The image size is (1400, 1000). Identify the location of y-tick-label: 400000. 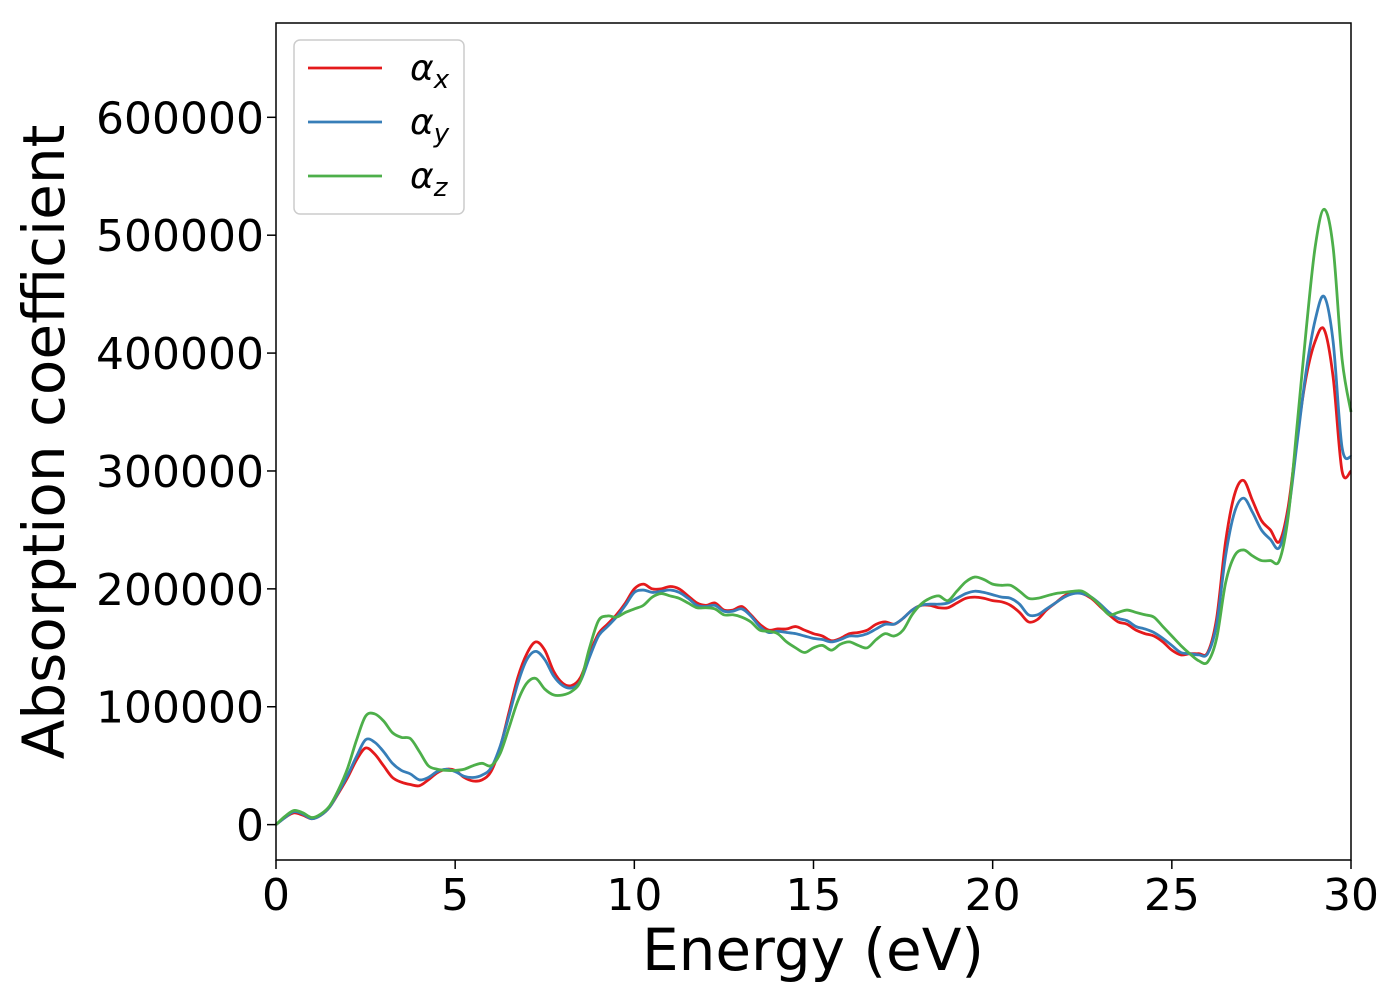
(180, 354).